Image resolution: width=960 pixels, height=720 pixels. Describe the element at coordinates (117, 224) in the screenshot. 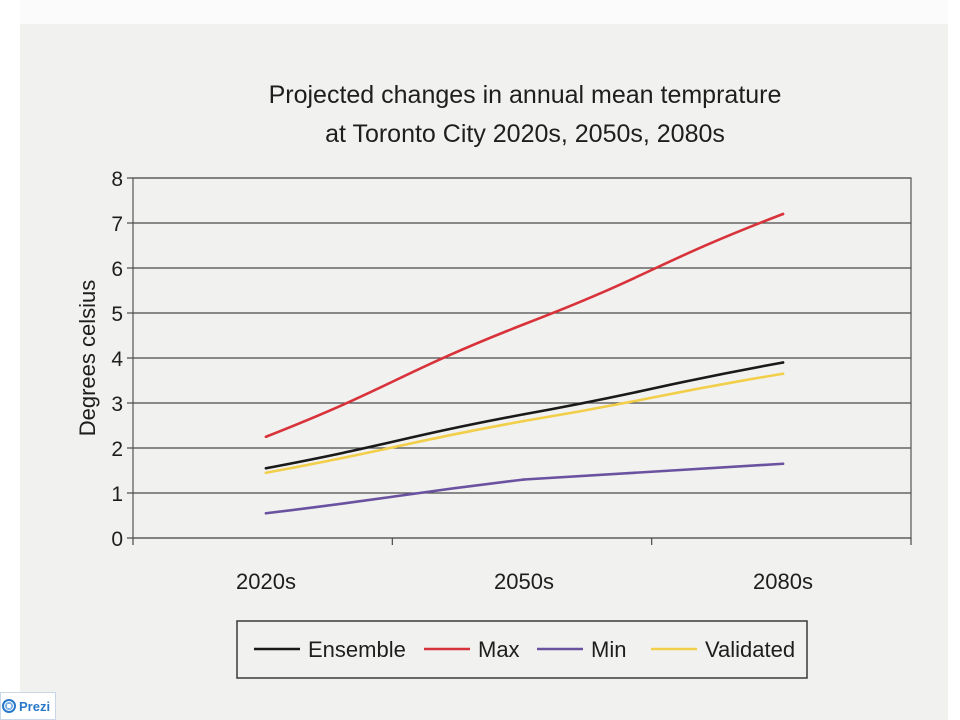

I see `y-tick-label-7: 7` at that location.